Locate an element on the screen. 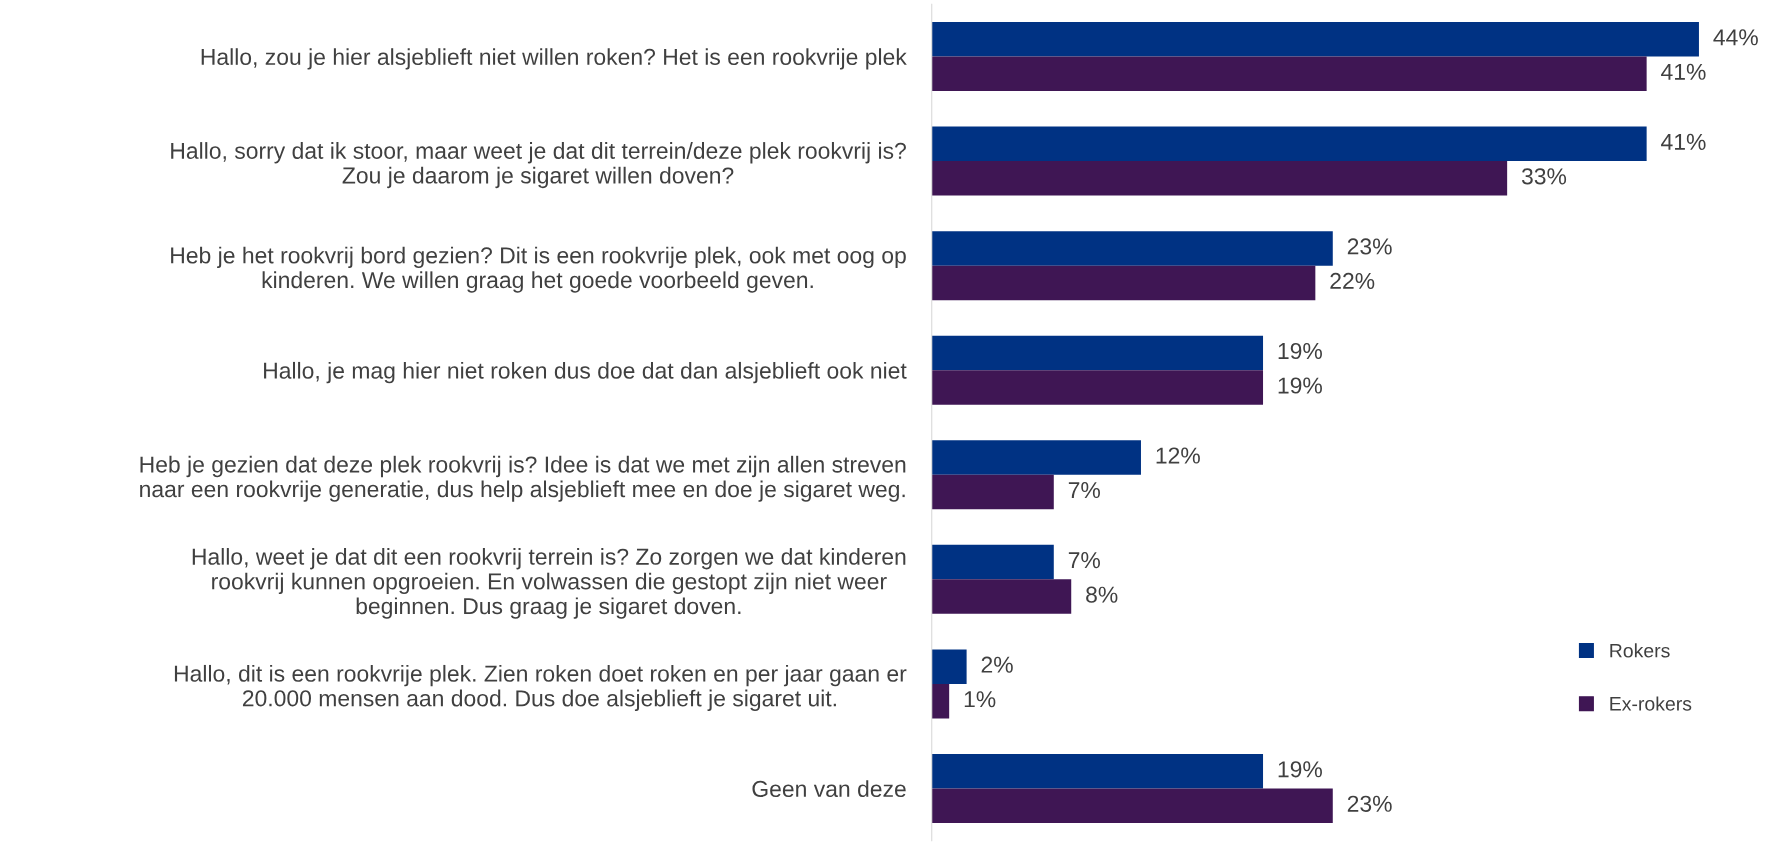 This screenshot has height=845, width=1768. data-label: 33% is located at coordinates (1544, 176).